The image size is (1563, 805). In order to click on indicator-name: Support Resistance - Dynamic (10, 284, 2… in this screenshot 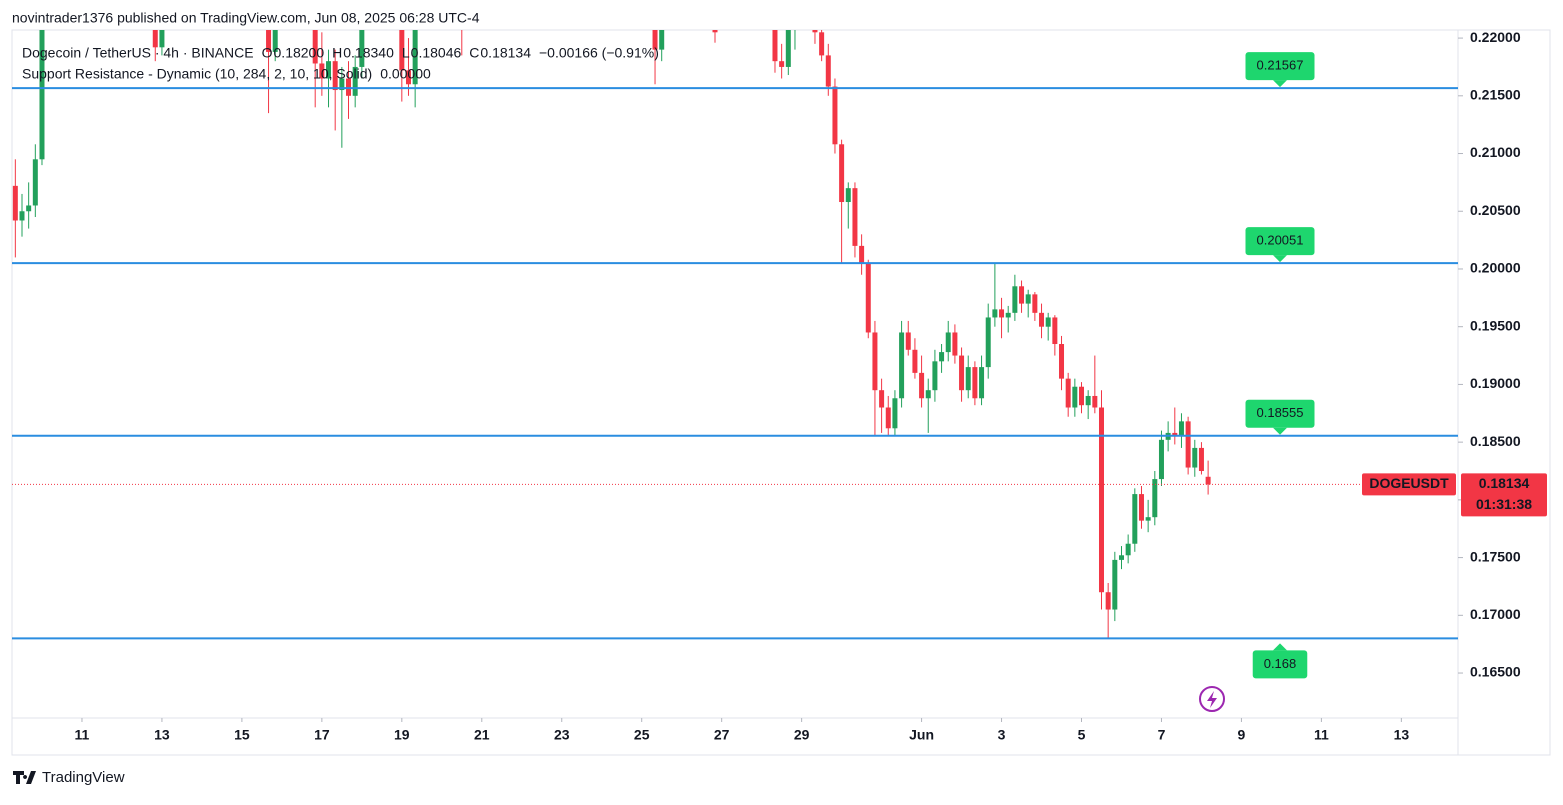, I will do `click(197, 74)`.